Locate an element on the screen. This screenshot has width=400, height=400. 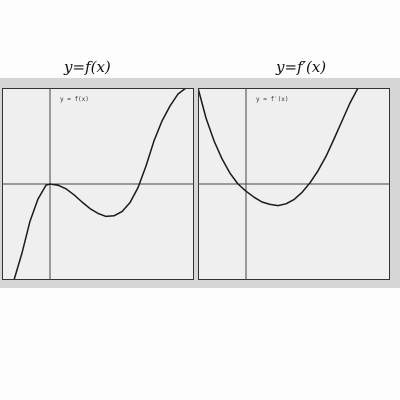
plot-f-inset-label: y = f(x) is located at coordinates (74, 99).